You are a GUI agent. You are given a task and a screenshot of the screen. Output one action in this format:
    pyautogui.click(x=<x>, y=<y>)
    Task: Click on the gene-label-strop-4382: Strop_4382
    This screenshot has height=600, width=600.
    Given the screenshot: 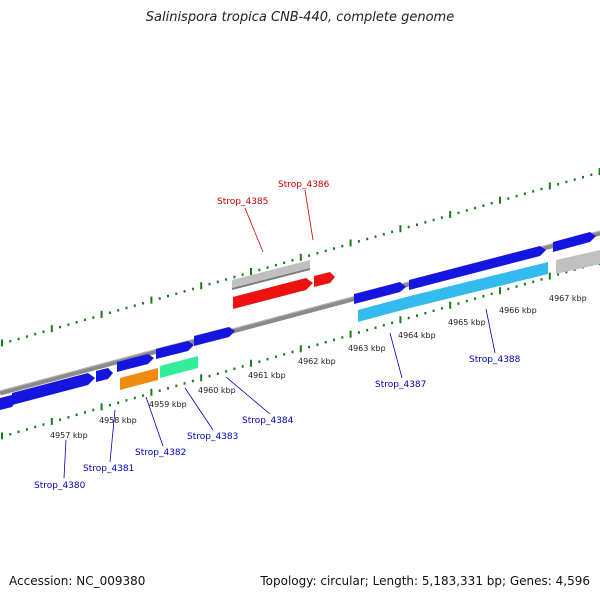 What is the action you would take?
    pyautogui.click(x=160, y=453)
    